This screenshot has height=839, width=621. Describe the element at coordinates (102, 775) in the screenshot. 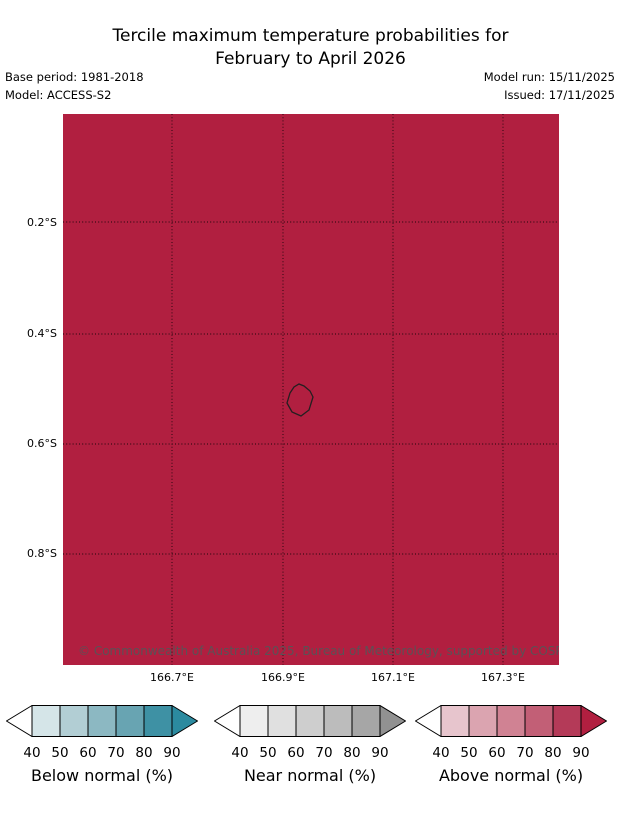

I see `legend-title: Below normal (%)` at that location.